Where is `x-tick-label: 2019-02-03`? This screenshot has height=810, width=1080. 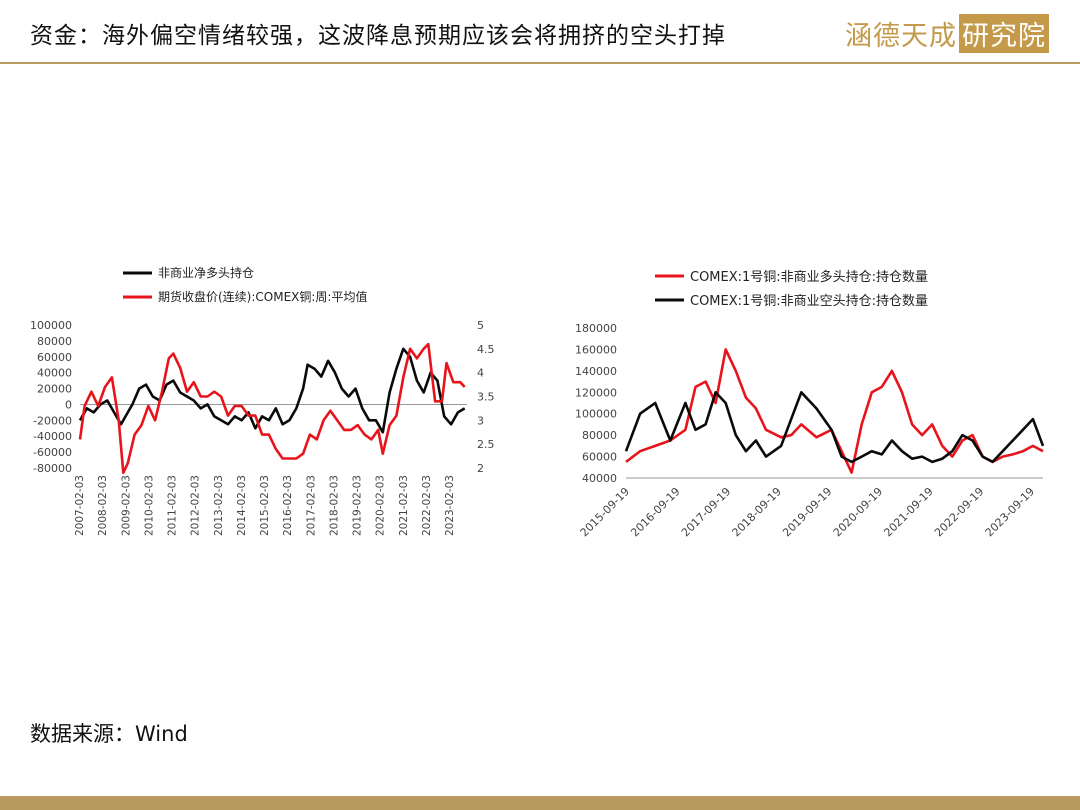 x-tick-label: 2019-02-03 is located at coordinates (358, 505).